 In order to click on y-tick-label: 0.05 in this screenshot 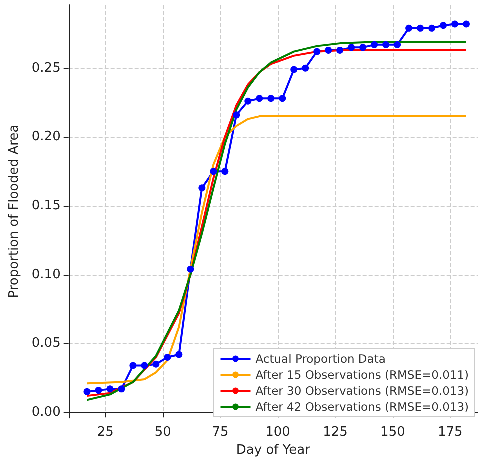, I will do `click(46, 344)`.